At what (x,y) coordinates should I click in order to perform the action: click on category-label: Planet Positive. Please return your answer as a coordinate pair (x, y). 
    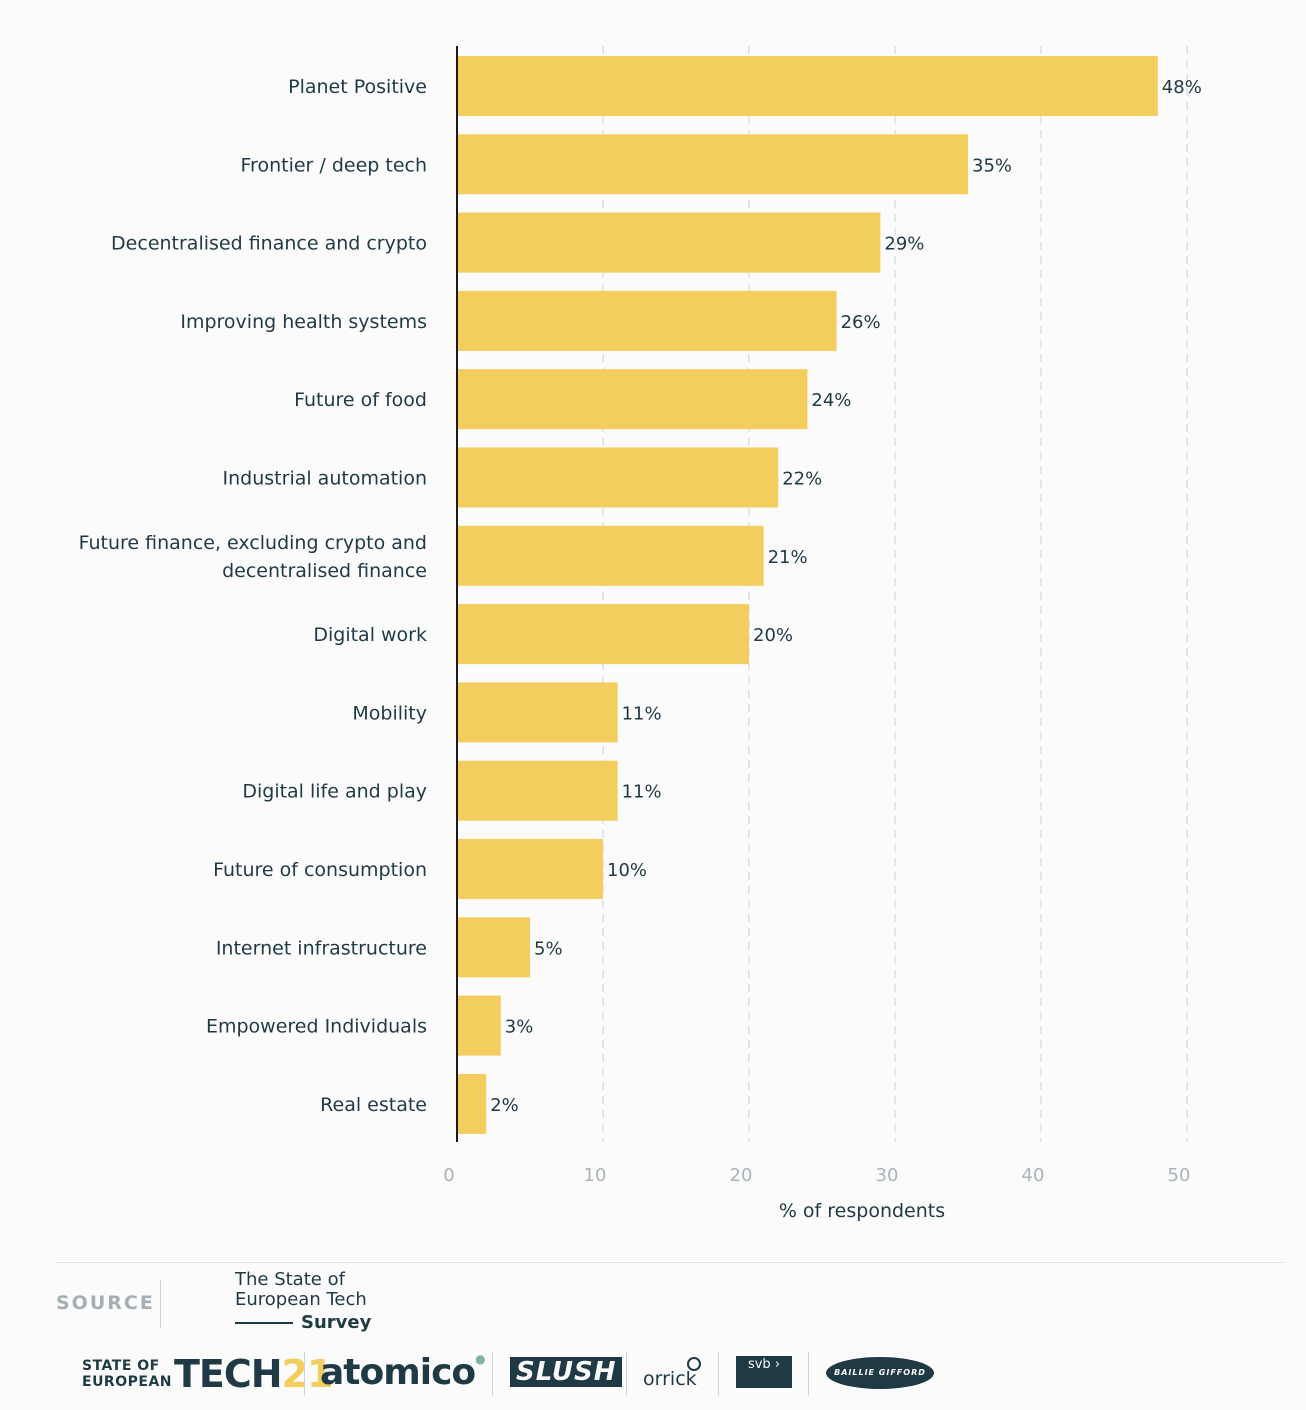
    Looking at the image, I should click on (357, 87).